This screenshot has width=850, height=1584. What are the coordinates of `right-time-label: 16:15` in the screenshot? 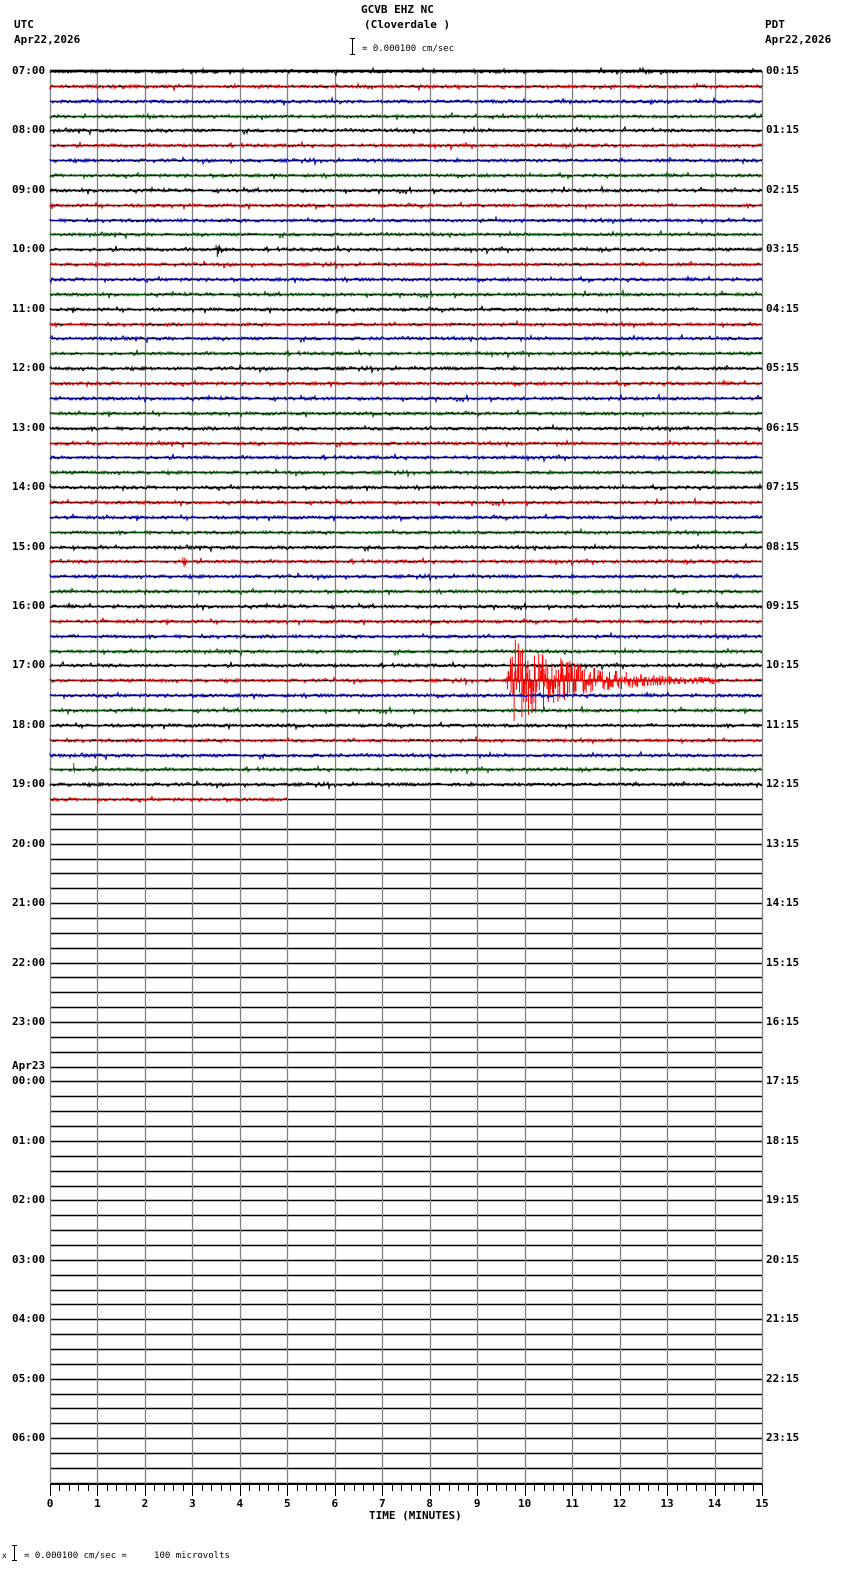 It's located at (783, 1022).